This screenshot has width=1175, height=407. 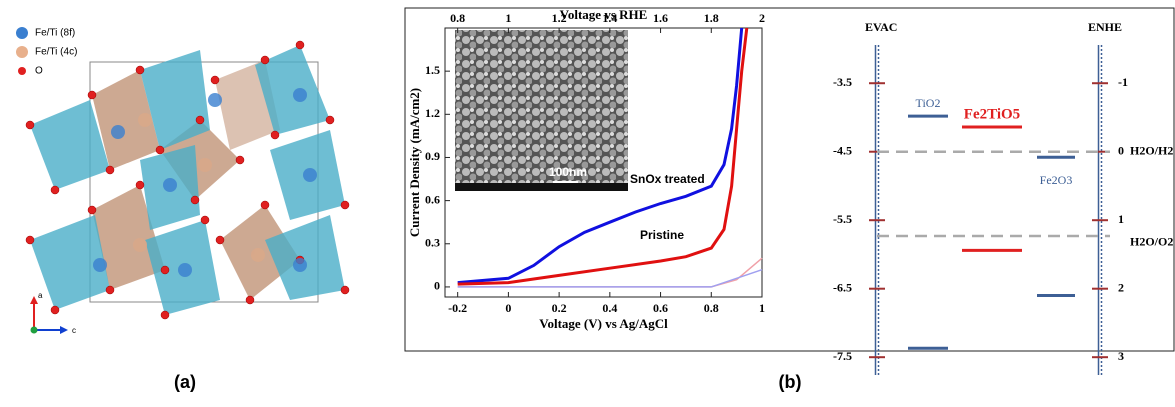 I want to click on y-tick-label: -4.5, so click(x=842, y=150).